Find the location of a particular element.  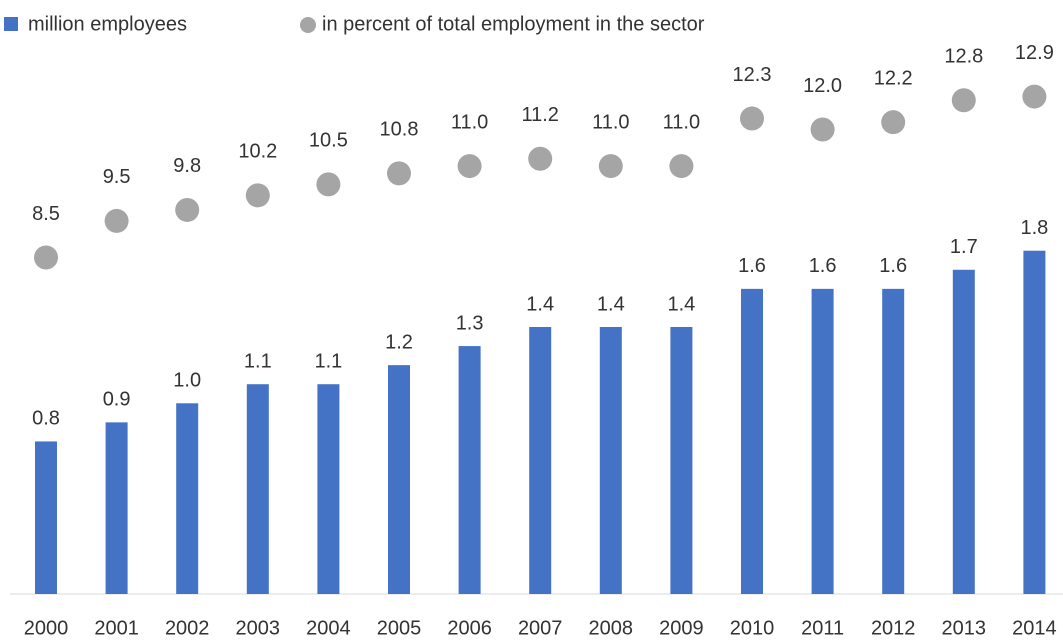

x-tick-label: 2014 is located at coordinates (1034, 628).